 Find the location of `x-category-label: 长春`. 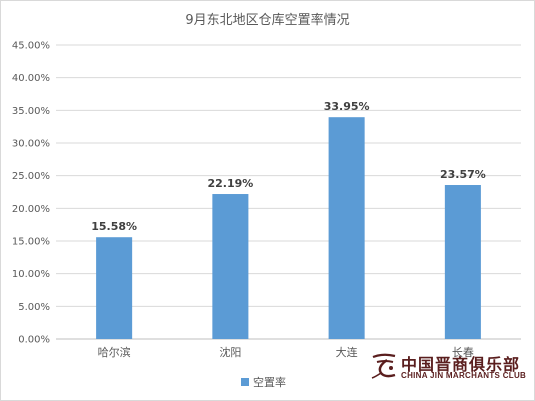

x-category-label: 长春 is located at coordinates (463, 352).